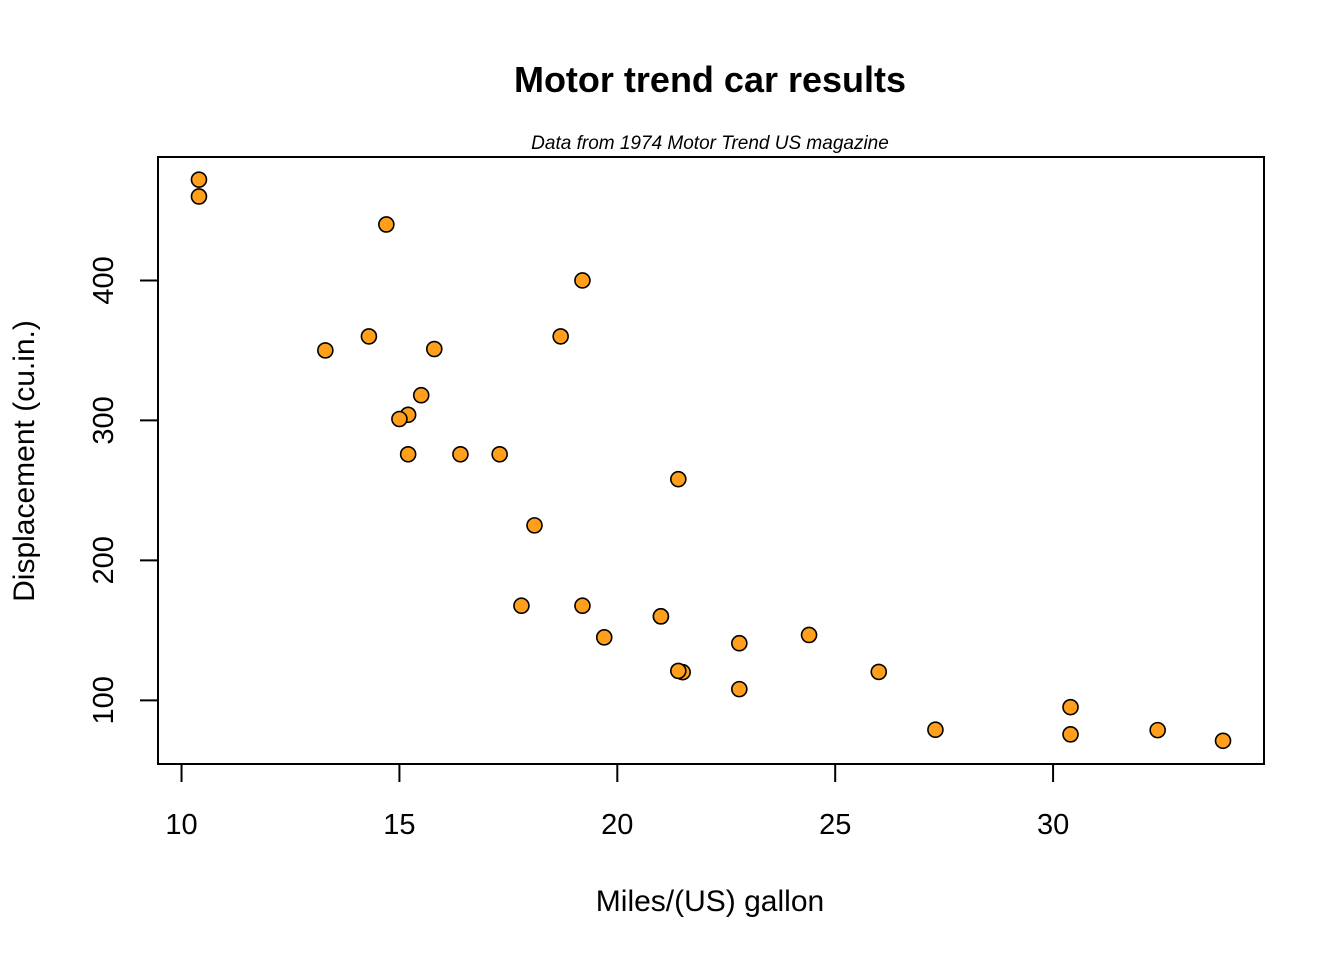  What do you see at coordinates (104, 700) in the screenshot?
I see `y-tick-label: 100` at bounding box center [104, 700].